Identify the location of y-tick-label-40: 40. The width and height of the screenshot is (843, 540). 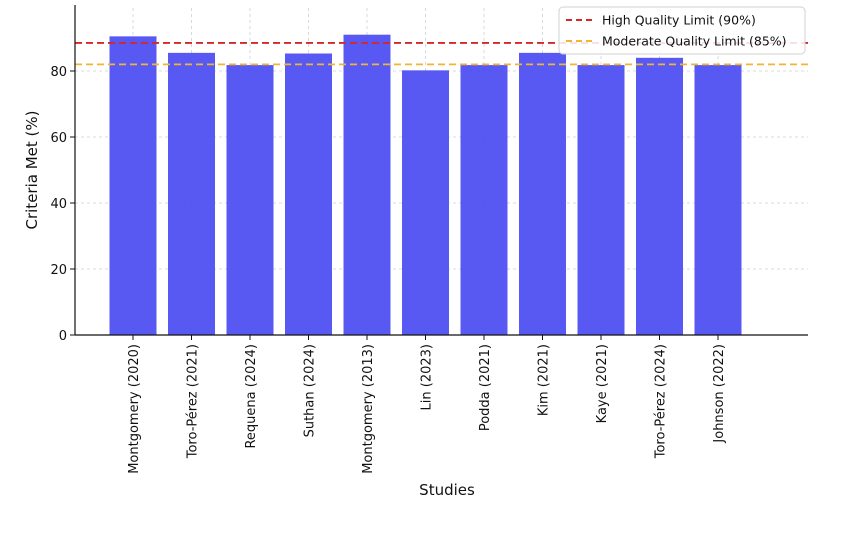
(58, 204).